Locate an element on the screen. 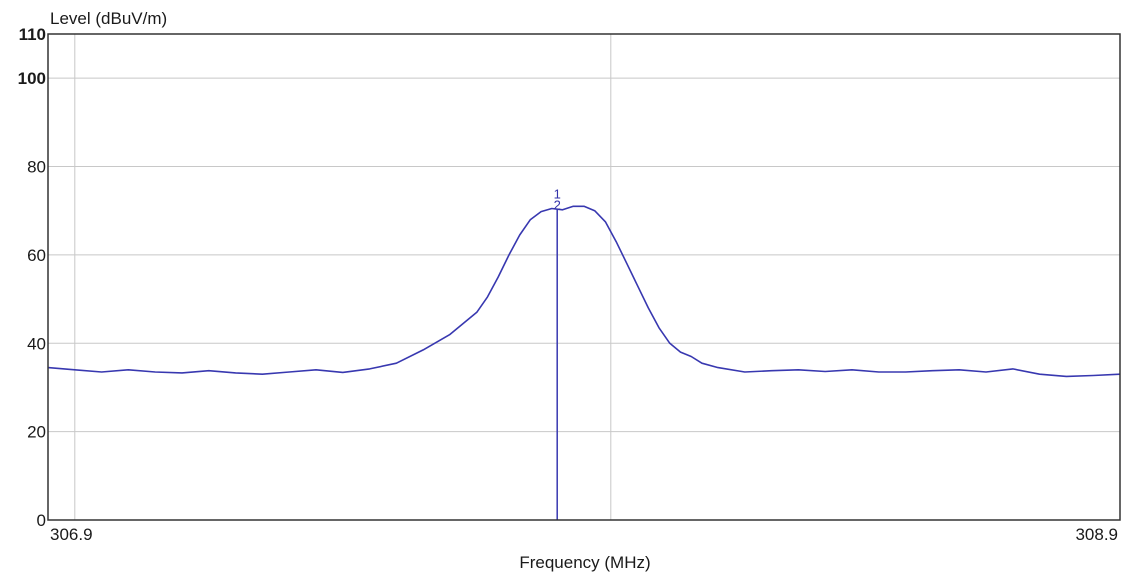 Image resolution: width=1146 pixels, height=578 pixels. y-tick-label: 80 is located at coordinates (36, 167).